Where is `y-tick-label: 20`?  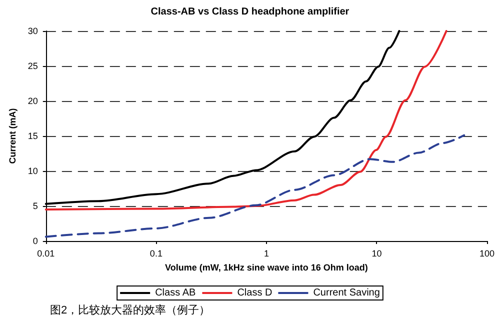
y-tick-label: 20 is located at coordinates (33, 101).